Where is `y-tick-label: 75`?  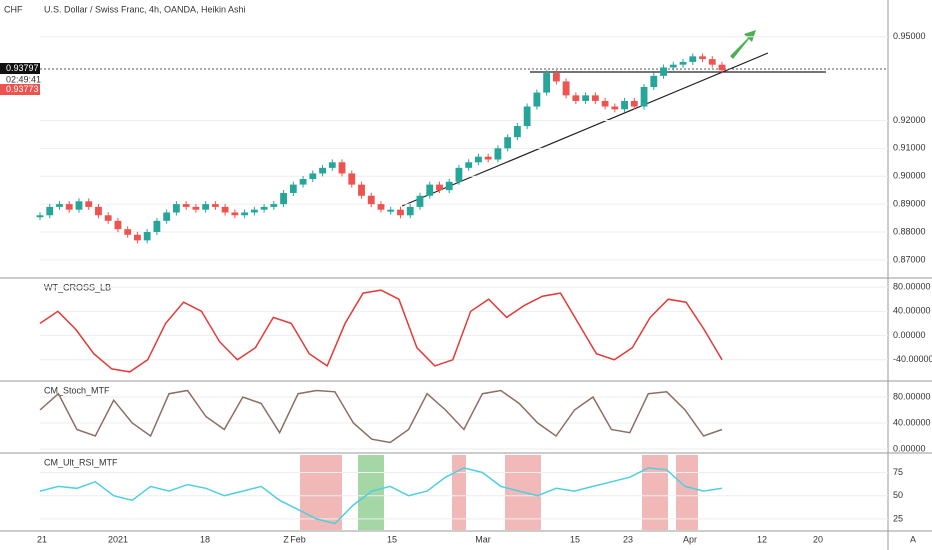 y-tick-label: 75 is located at coordinates (898, 472).